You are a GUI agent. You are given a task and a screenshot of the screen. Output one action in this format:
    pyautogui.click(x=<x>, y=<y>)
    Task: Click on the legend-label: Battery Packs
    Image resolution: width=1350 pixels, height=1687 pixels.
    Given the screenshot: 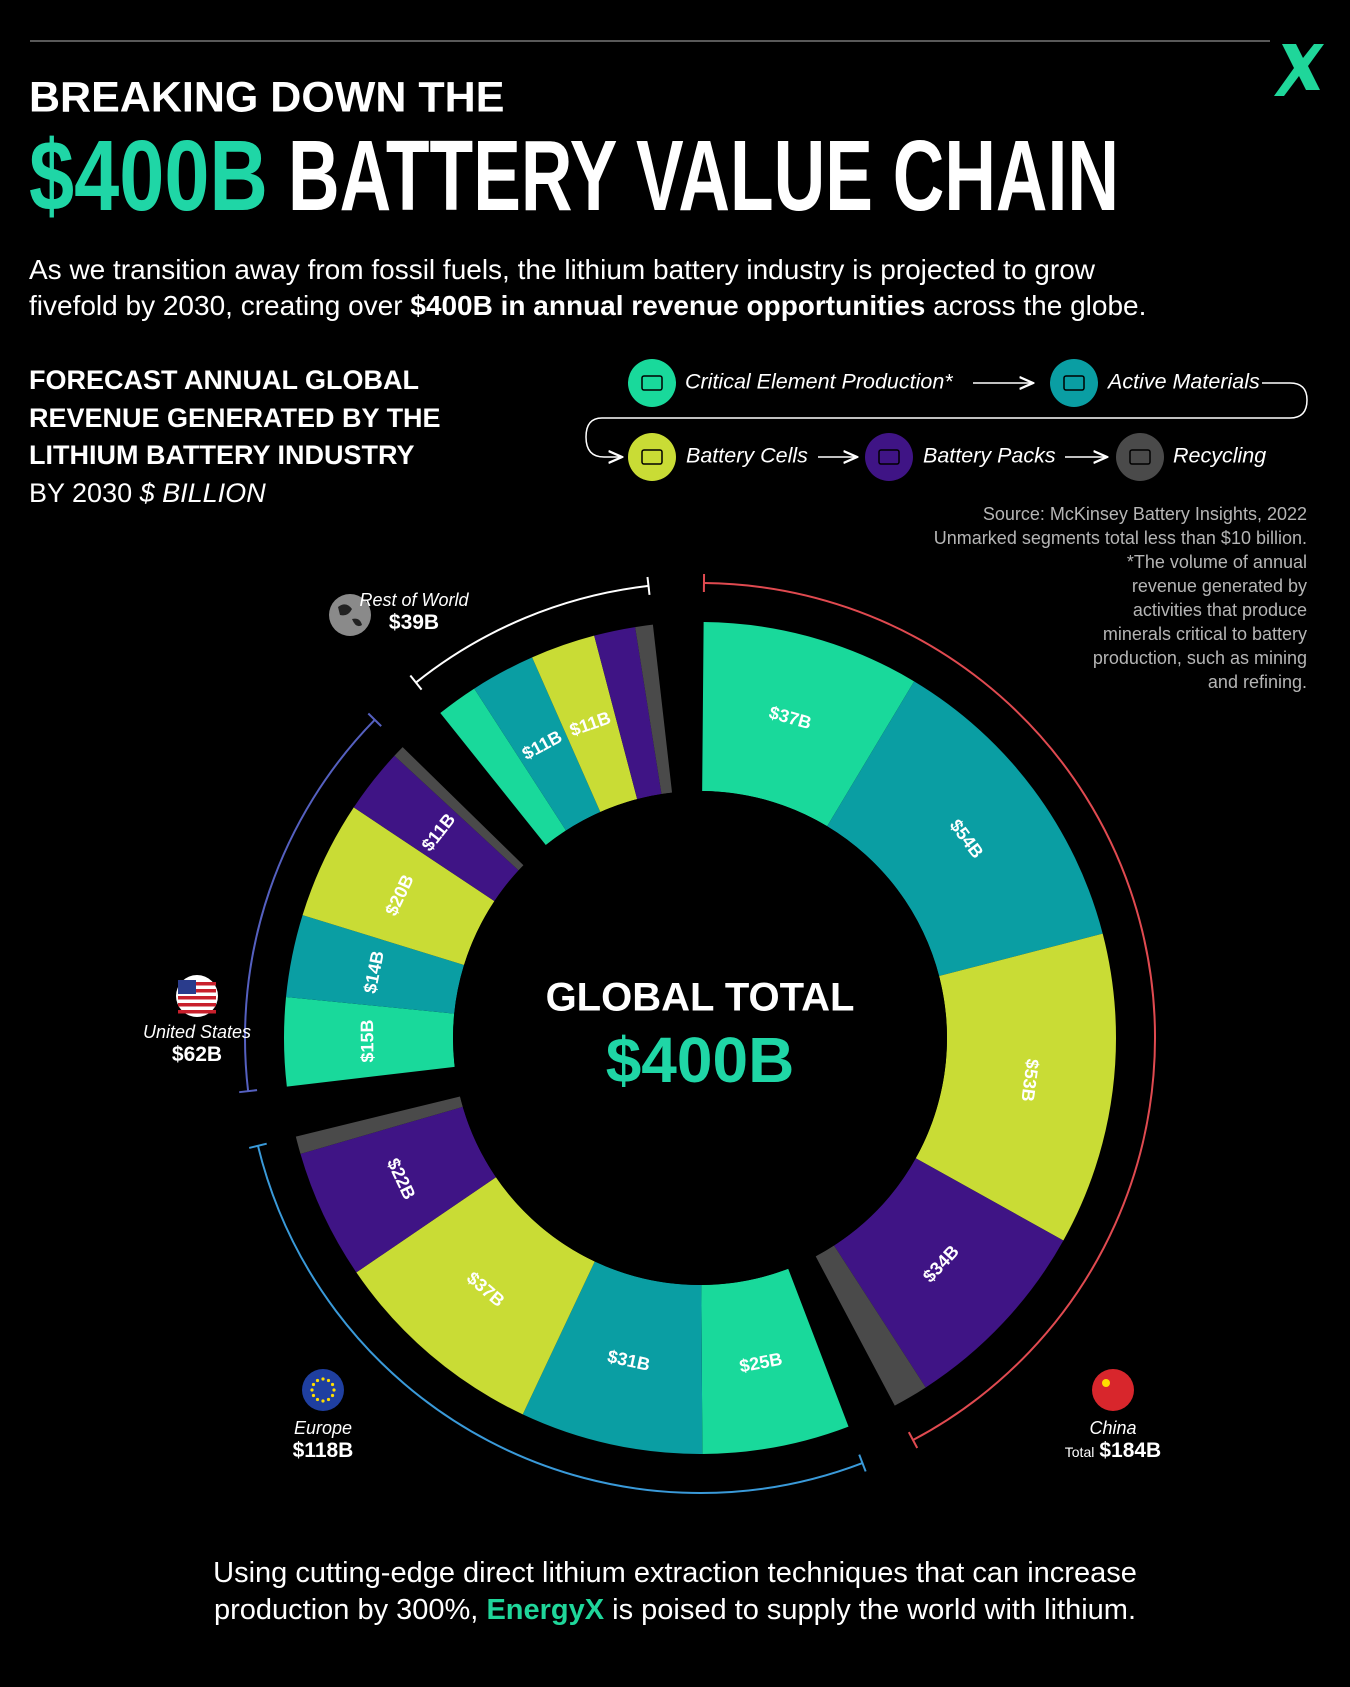 What is the action you would take?
    pyautogui.click(x=989, y=456)
    